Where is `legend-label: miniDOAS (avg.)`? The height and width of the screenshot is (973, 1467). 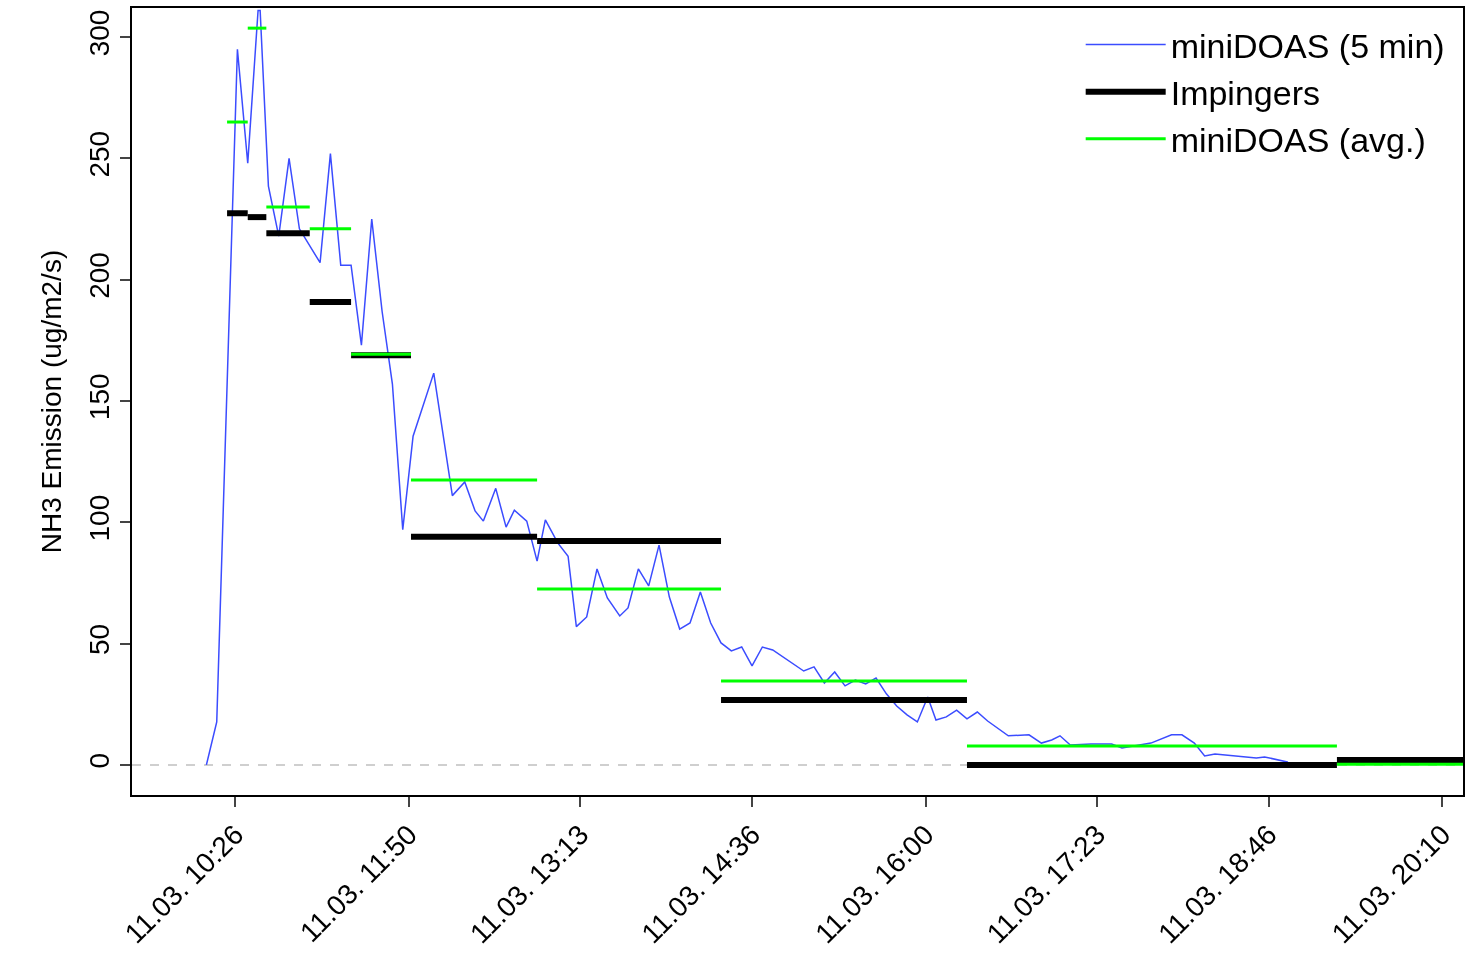 legend-label: miniDOAS (avg.) is located at coordinates (1298, 140).